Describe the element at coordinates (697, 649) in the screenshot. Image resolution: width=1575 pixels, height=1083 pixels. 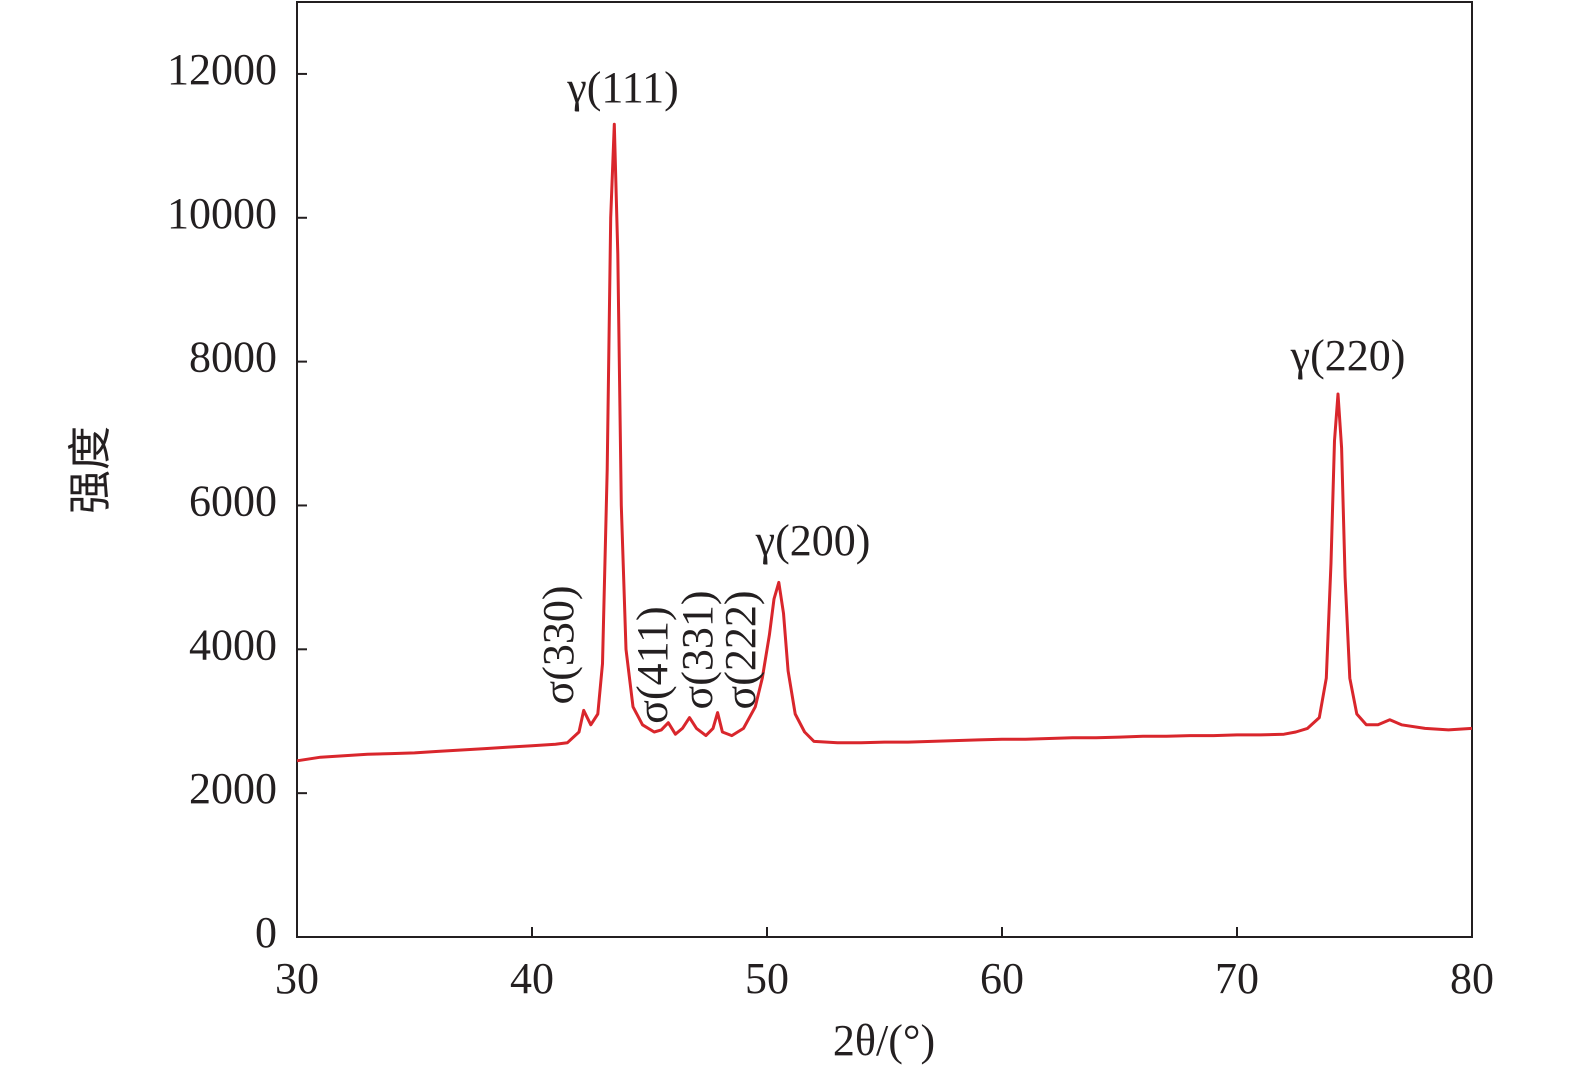
I see `peak-annotation: σ(331)` at that location.